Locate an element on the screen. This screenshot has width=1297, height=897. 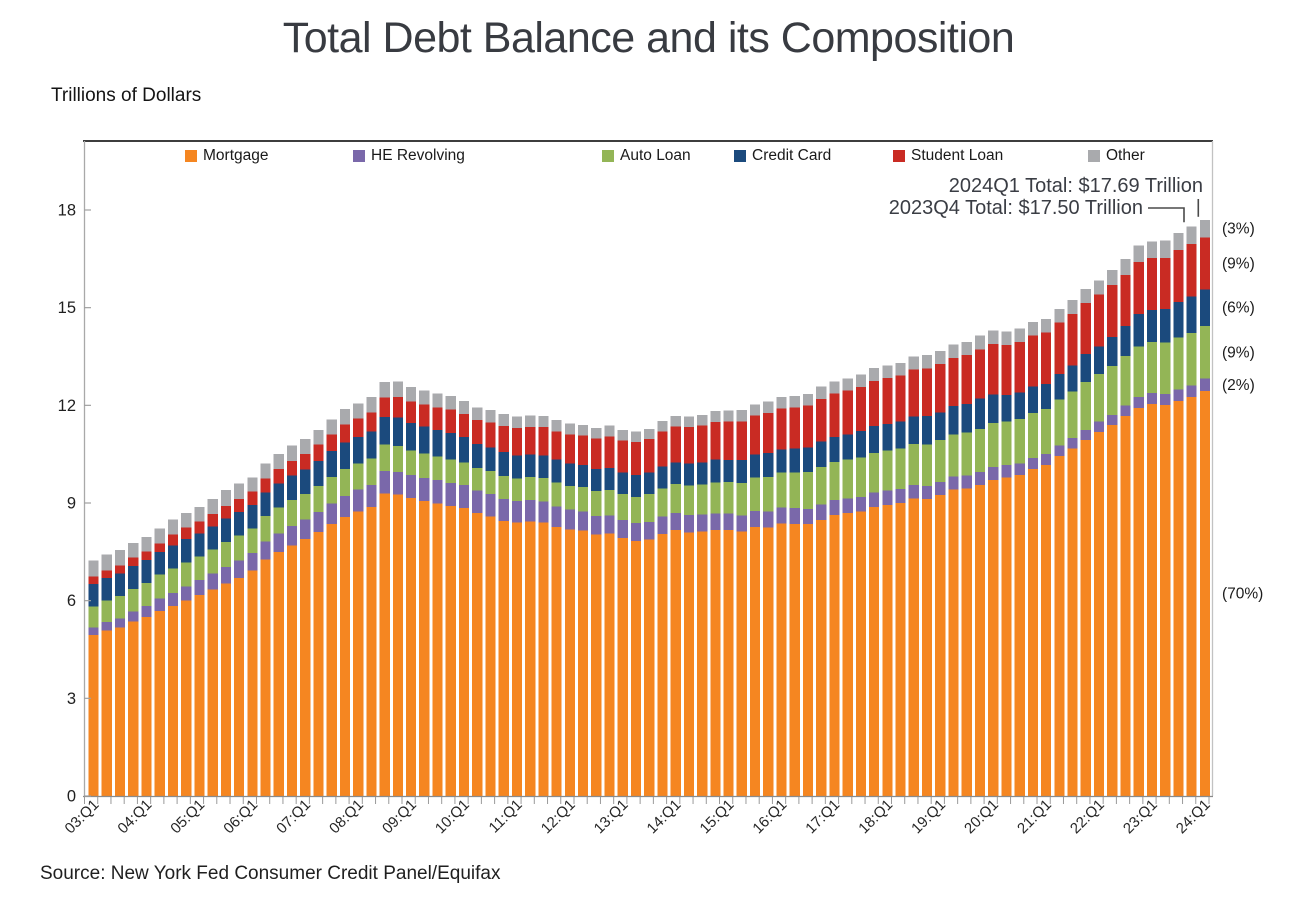
legend-item-auto-loan: Auto Loan is located at coordinates (646, 156).